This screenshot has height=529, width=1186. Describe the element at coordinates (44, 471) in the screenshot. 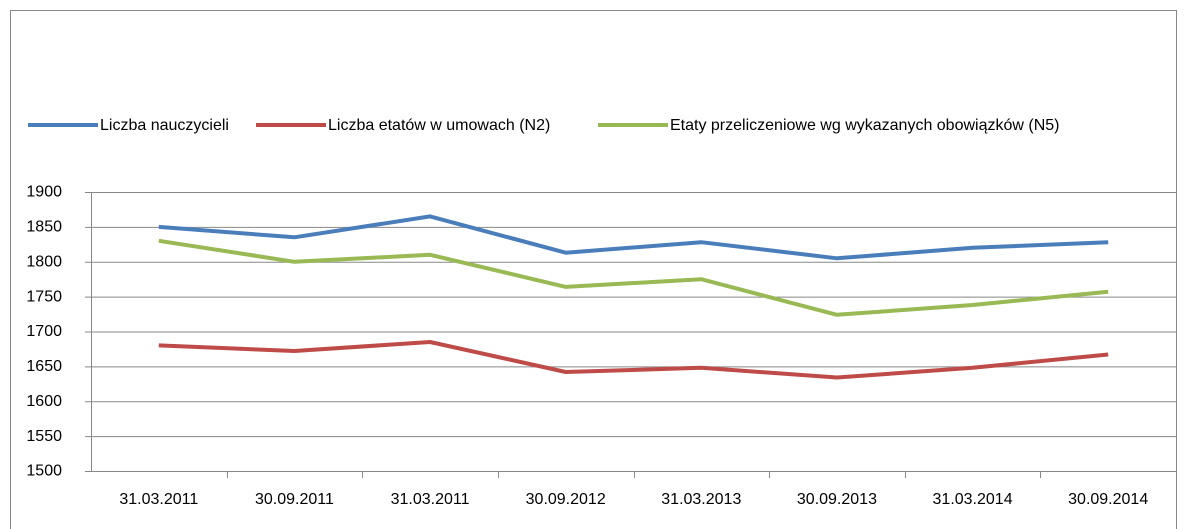

I see `y-tick-label: 1500` at that location.